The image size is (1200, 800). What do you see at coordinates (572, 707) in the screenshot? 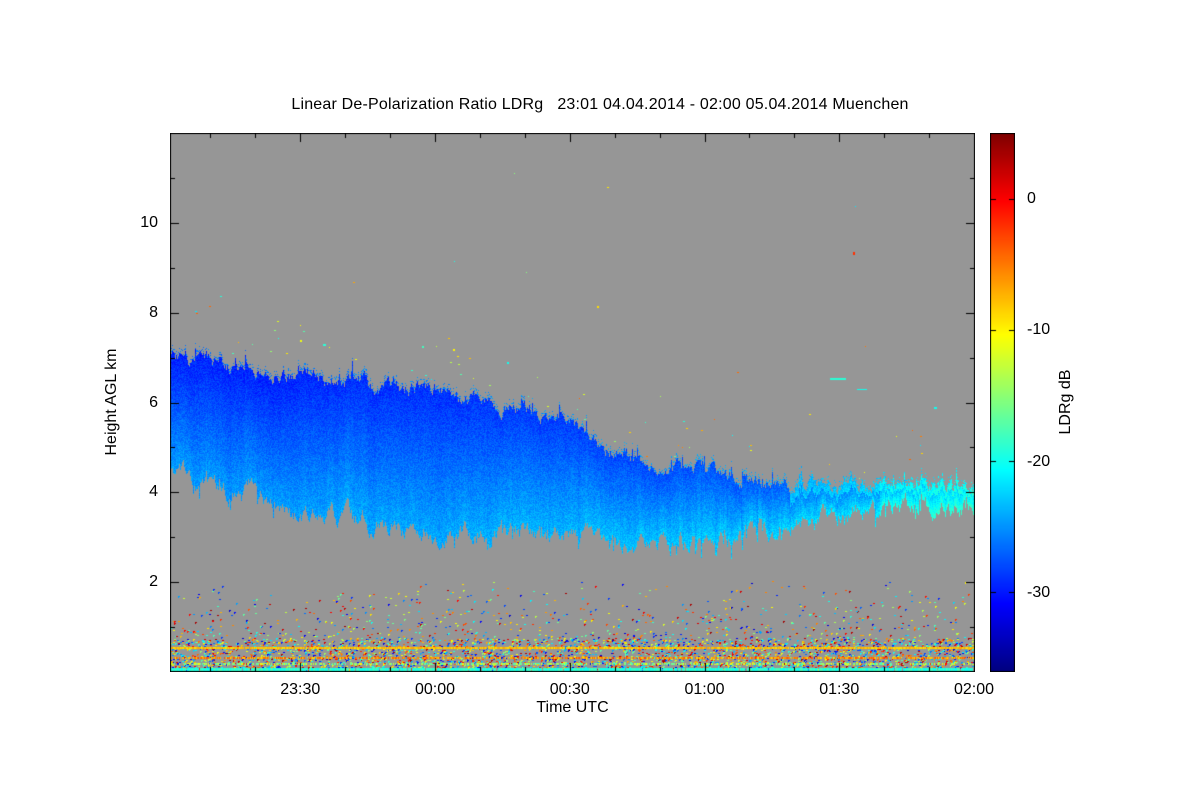
I see `x-axis-label: Time UTC` at bounding box center [572, 707].